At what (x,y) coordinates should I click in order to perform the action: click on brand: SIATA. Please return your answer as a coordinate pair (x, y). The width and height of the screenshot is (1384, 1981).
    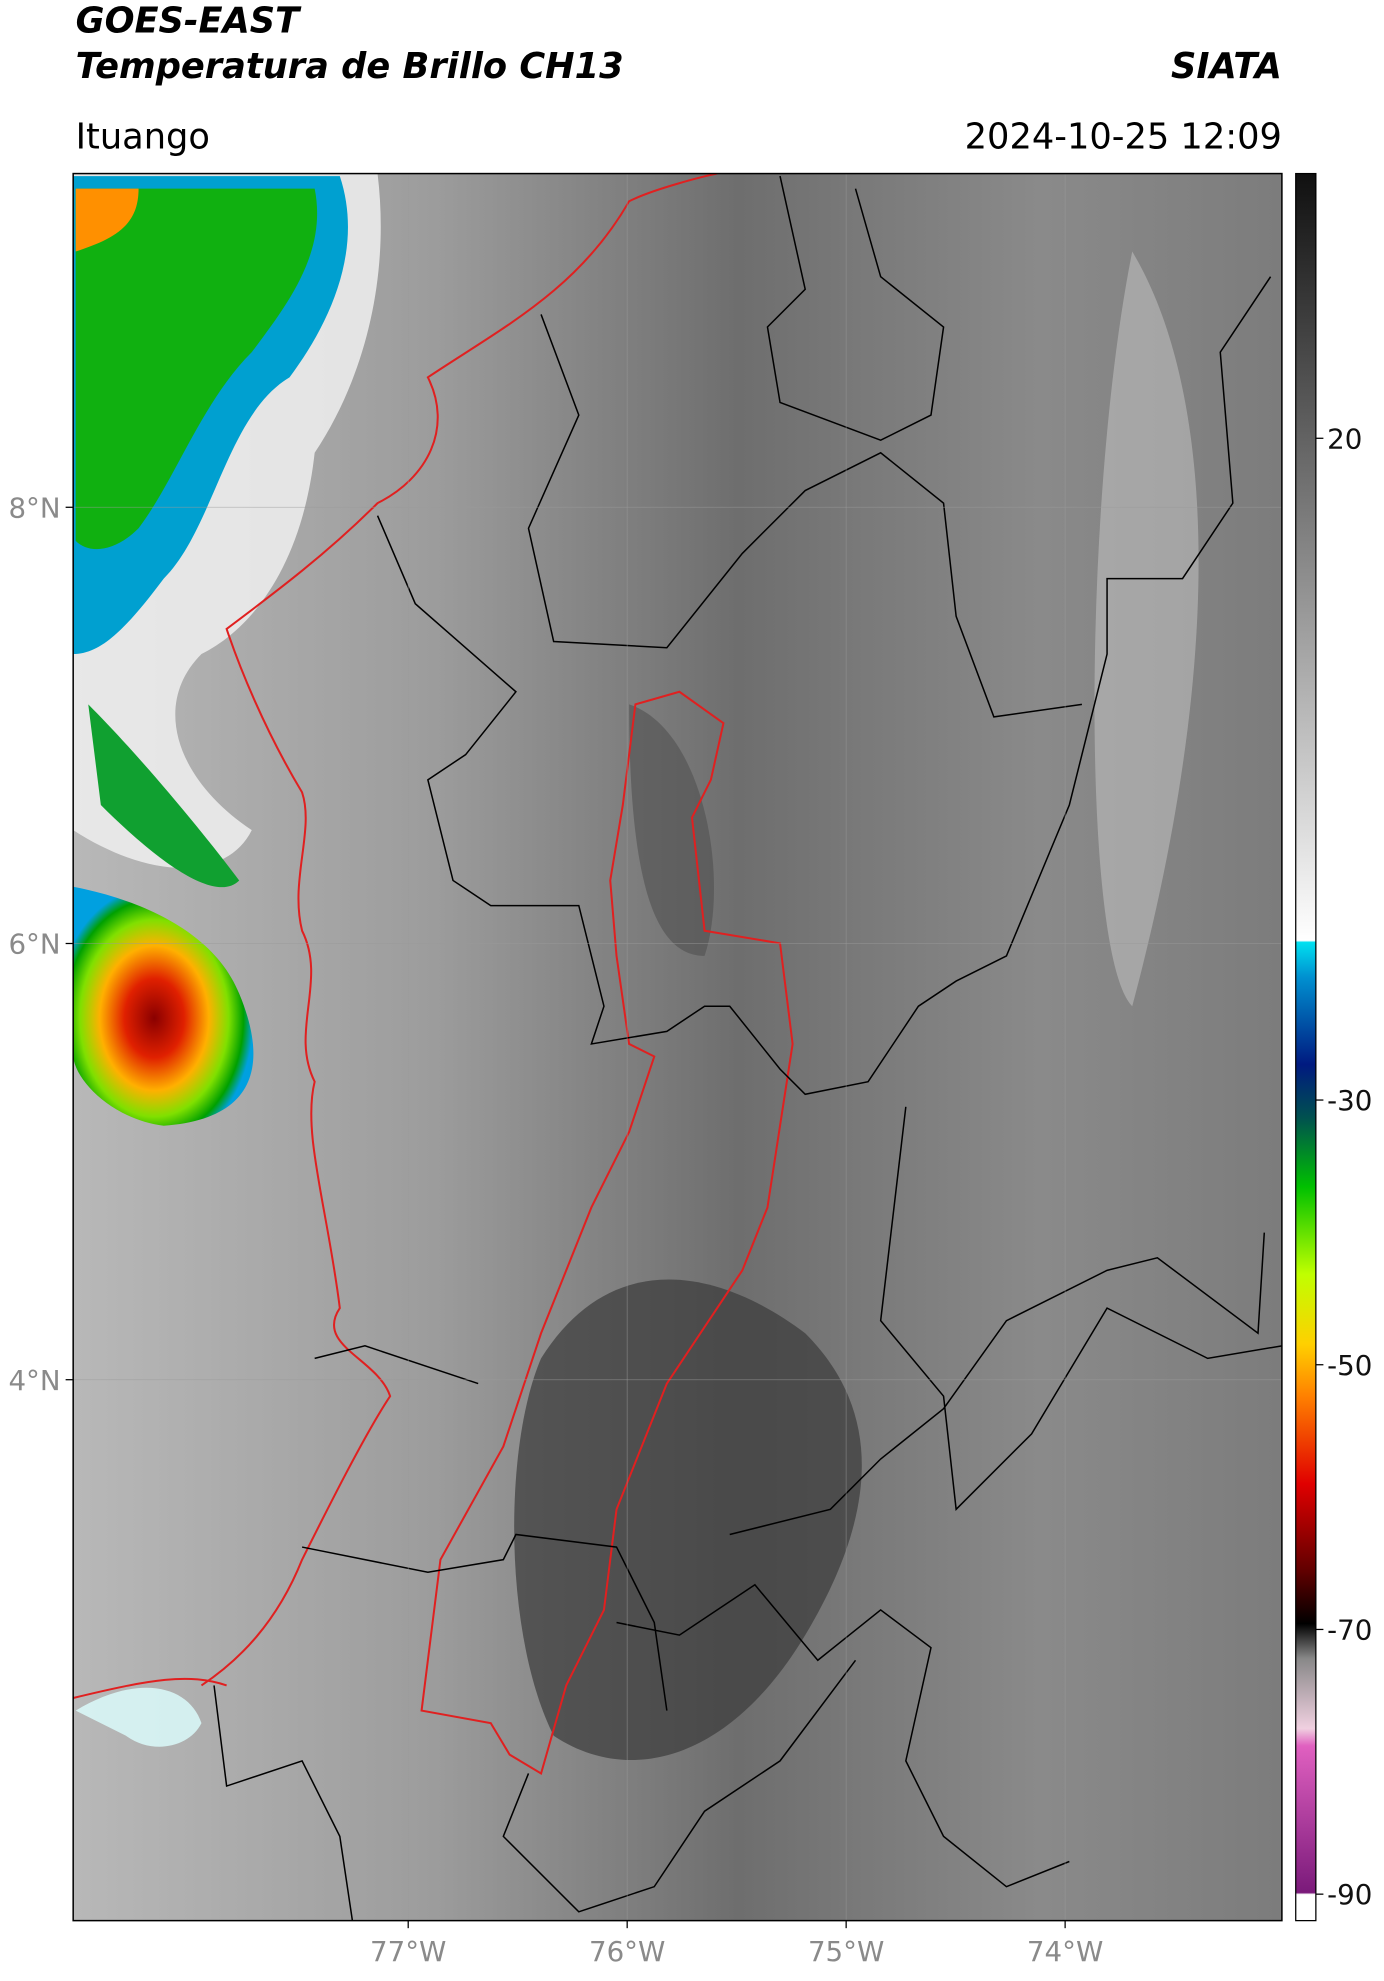
    Looking at the image, I should click on (1226, 66).